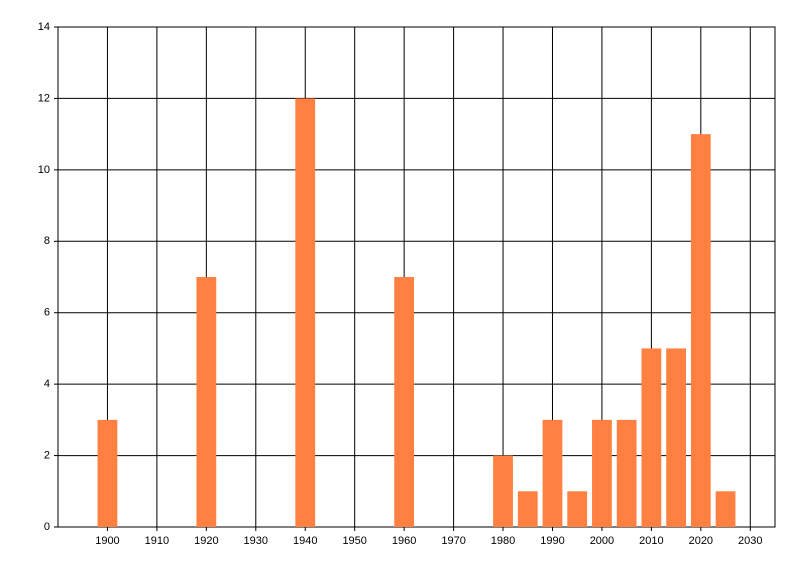 The height and width of the screenshot is (576, 800). I want to click on x-tick-label: 1970, so click(453, 541).